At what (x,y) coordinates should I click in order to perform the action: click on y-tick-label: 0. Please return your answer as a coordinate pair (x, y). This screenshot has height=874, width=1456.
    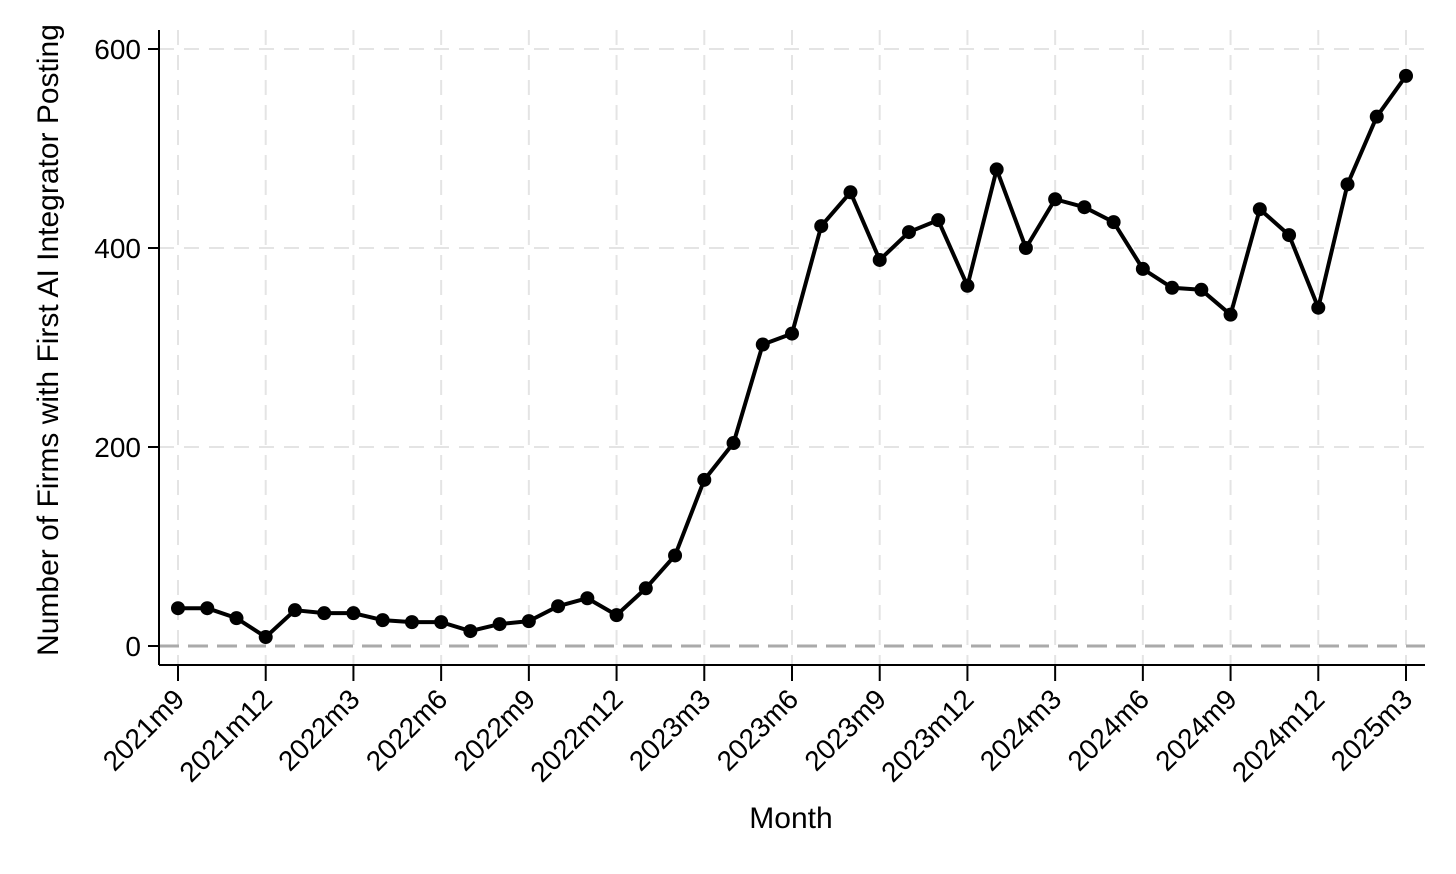
    Looking at the image, I should click on (133, 646).